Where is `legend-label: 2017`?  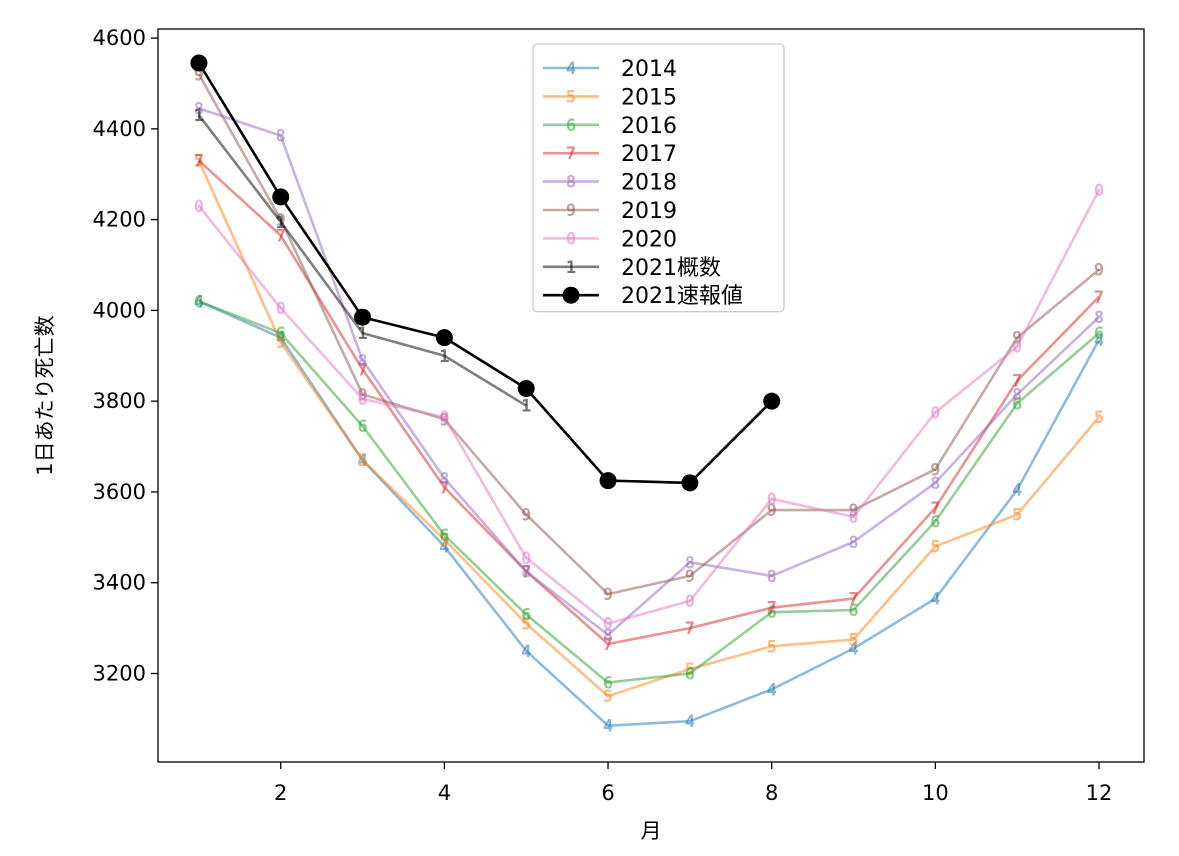 legend-label: 2017 is located at coordinates (649, 154).